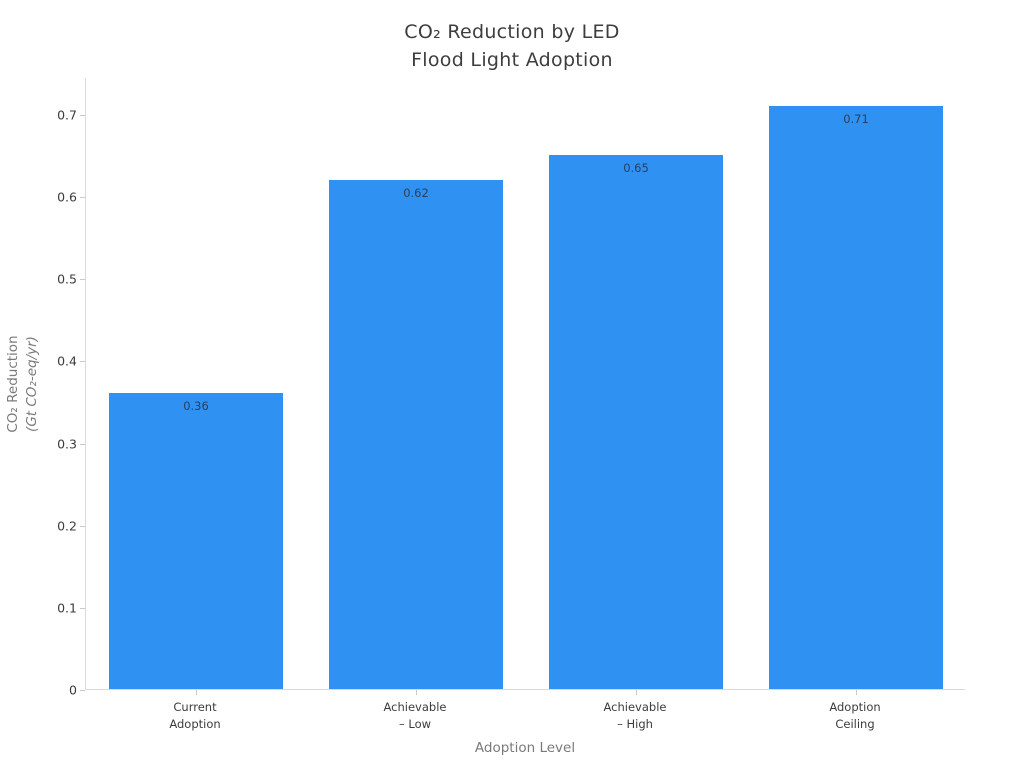 This screenshot has height=768, width=1024. What do you see at coordinates (635, 715) in the screenshot?
I see `x-tick-label-3: Achievable – High` at bounding box center [635, 715].